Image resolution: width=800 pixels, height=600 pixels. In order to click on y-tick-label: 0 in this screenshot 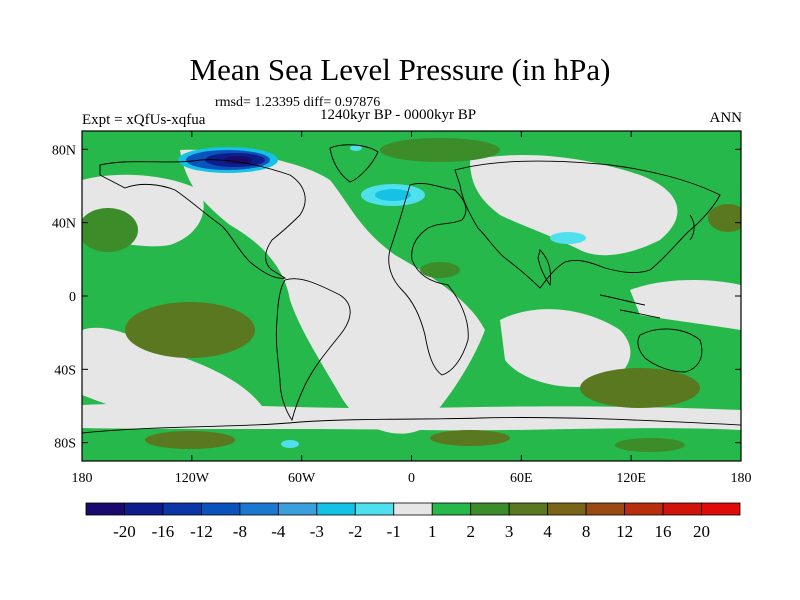, I will do `click(72, 297)`.